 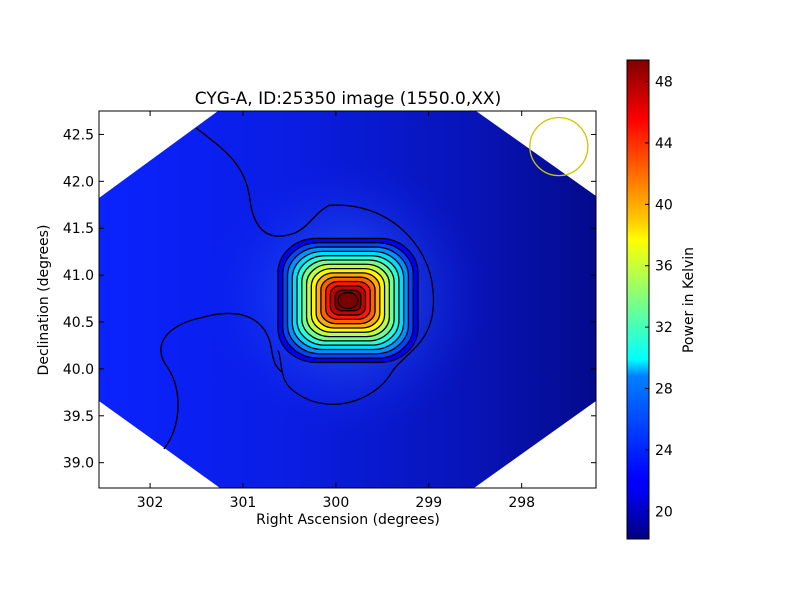 I want to click on colorbar-tick-label: 40, so click(x=664, y=205).